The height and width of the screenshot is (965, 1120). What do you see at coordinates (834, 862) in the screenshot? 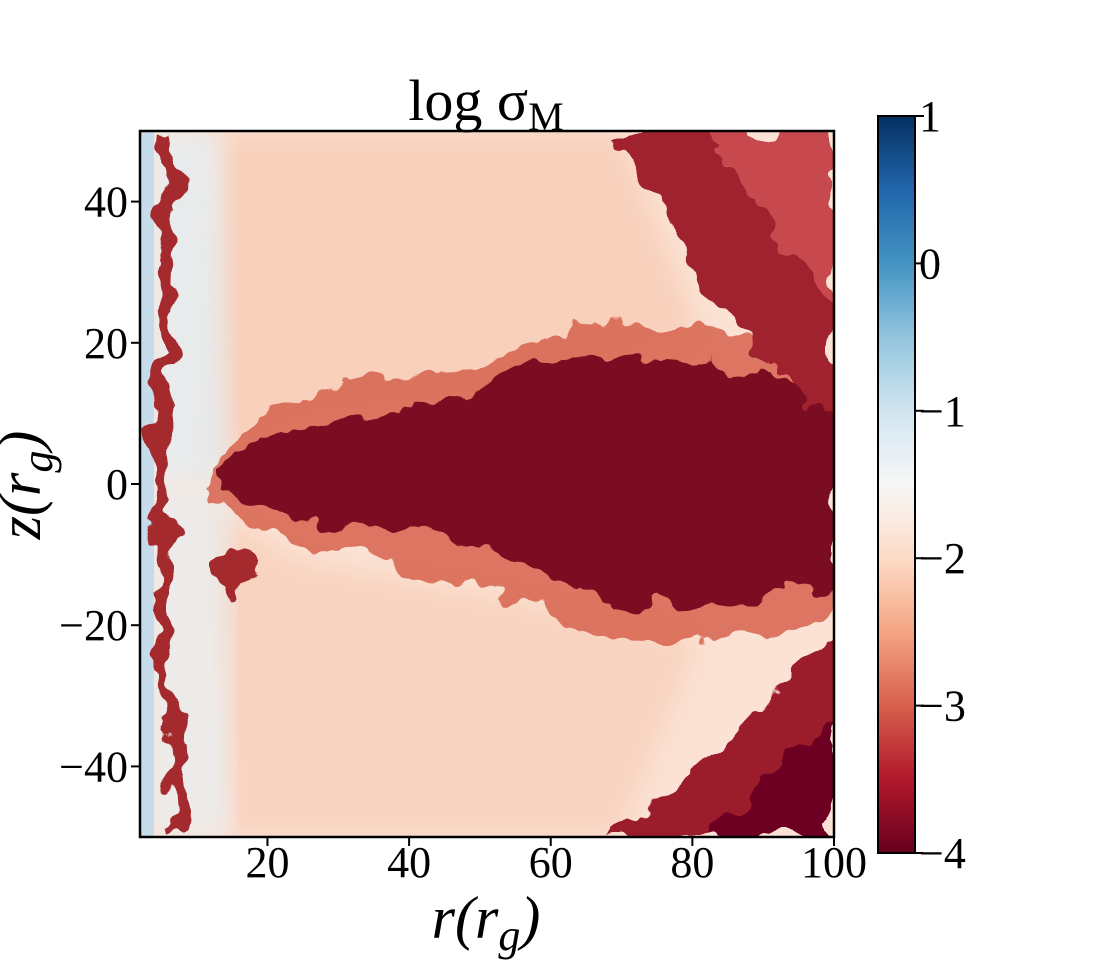
I see `x-tick-label: 100` at bounding box center [834, 862].